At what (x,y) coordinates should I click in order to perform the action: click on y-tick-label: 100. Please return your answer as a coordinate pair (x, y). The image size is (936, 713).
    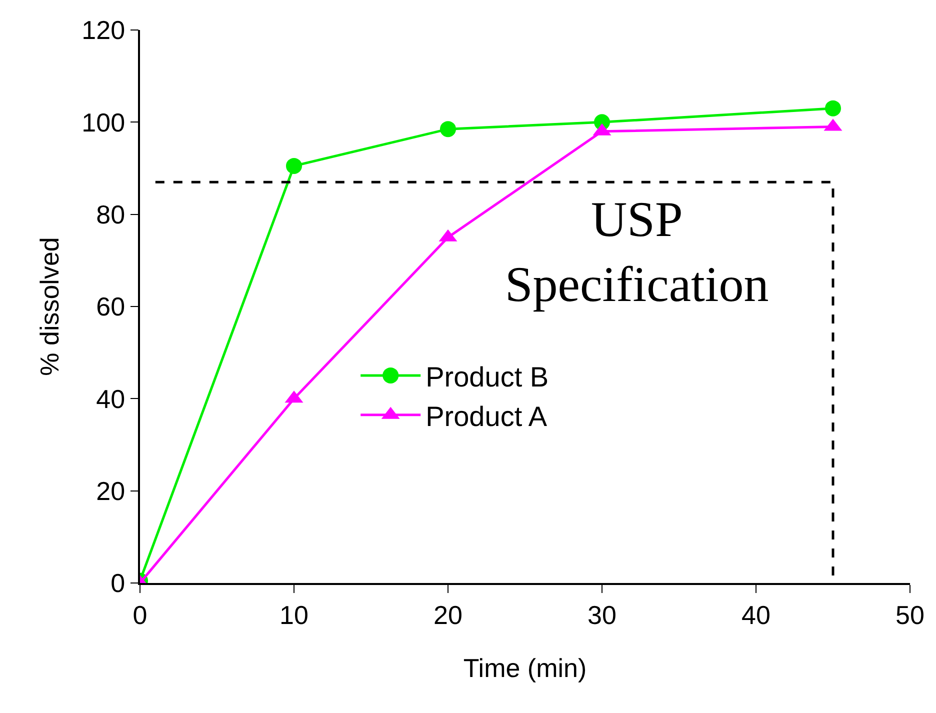
    Looking at the image, I should click on (104, 122).